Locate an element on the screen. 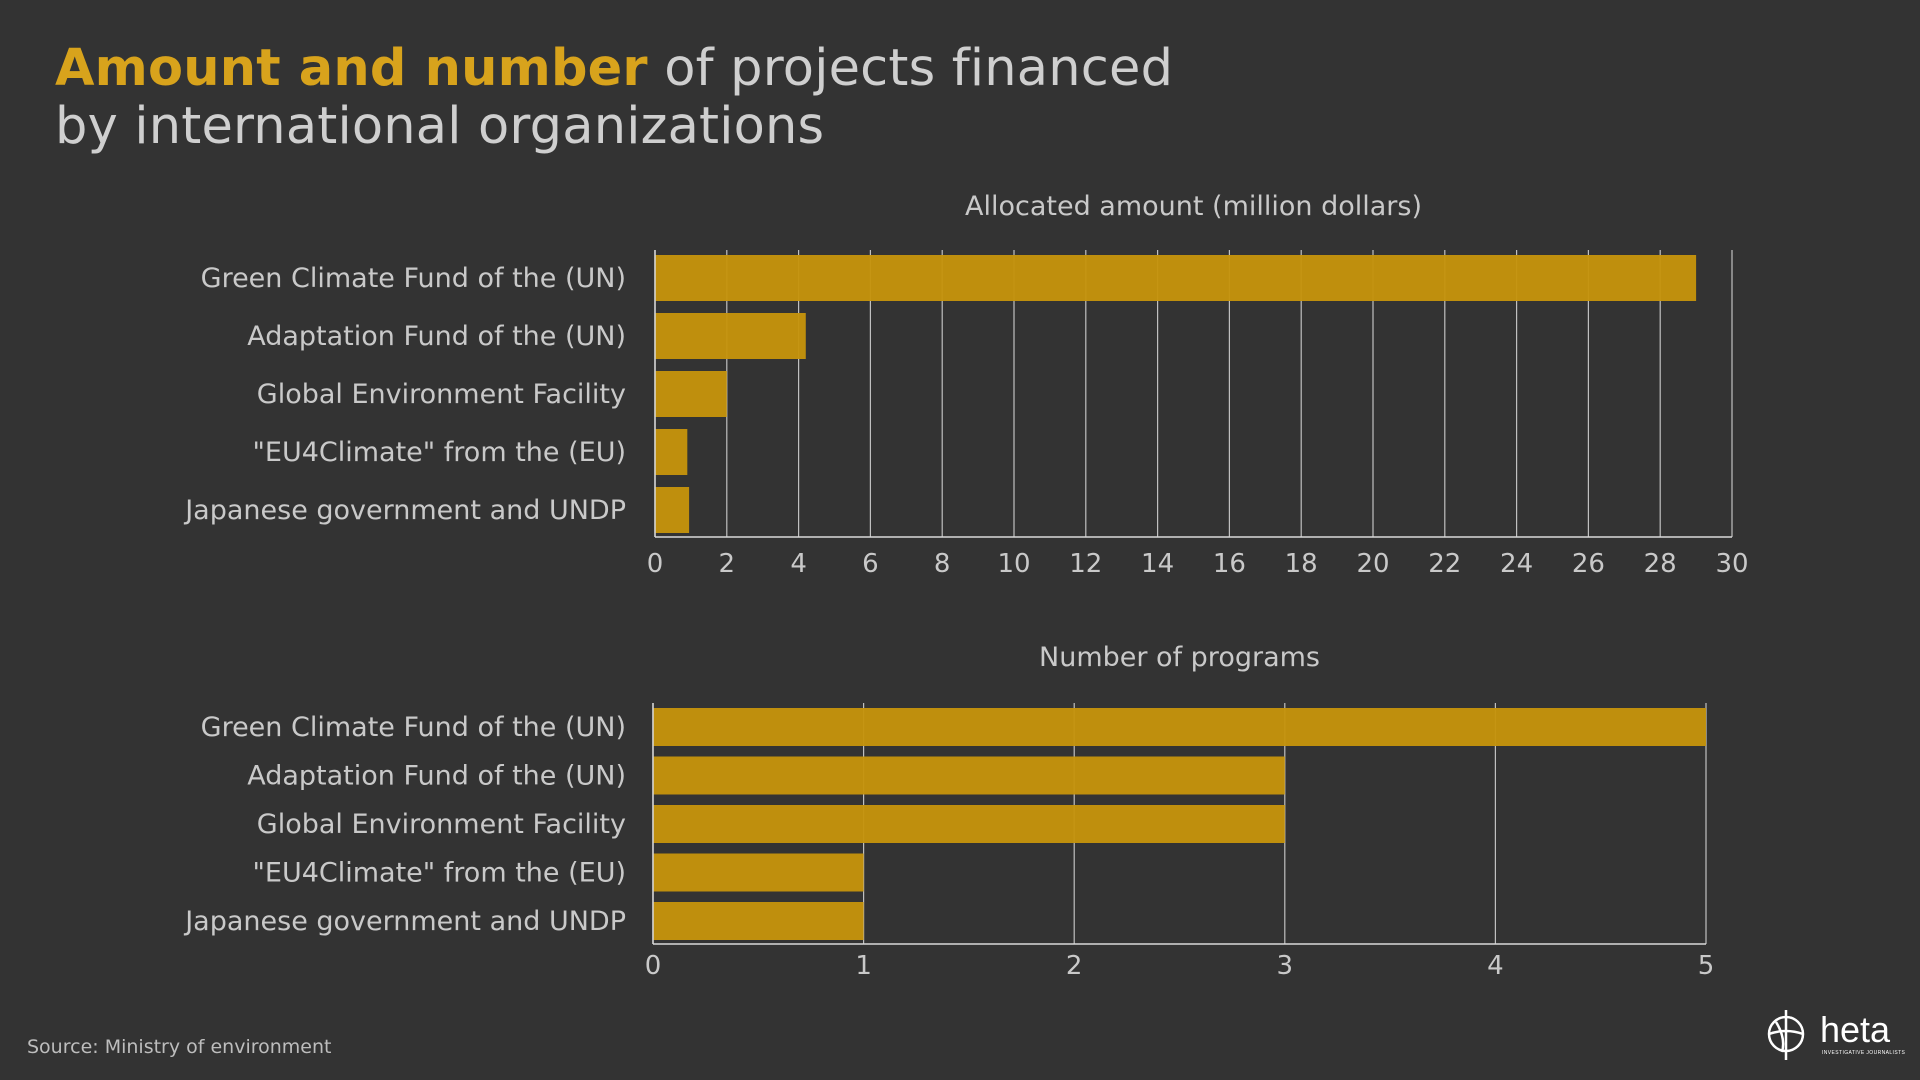  tick-label: 20 is located at coordinates (1372, 564).